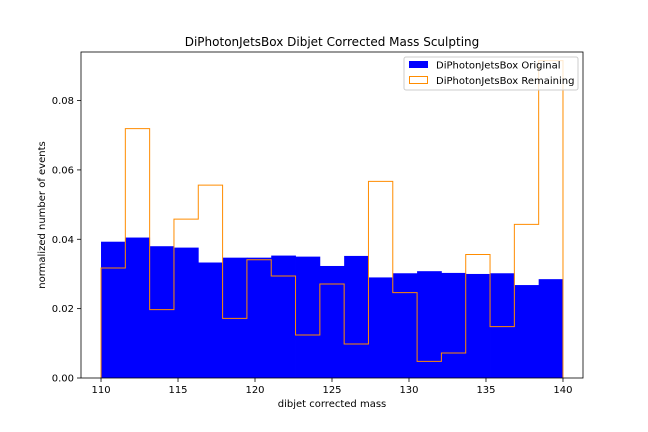 Image resolution: width=648 pixels, height=432 pixels. What do you see at coordinates (331, 390) in the screenshot?
I see `x-tick-label: 125` at bounding box center [331, 390].